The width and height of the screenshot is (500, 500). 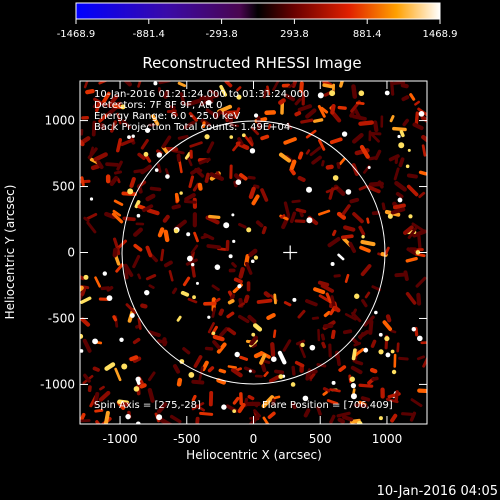 I want to click on annotation-time-range: 10-Jan-2016 01:21:24.000 to 01:31:24.000, so click(x=201, y=94).